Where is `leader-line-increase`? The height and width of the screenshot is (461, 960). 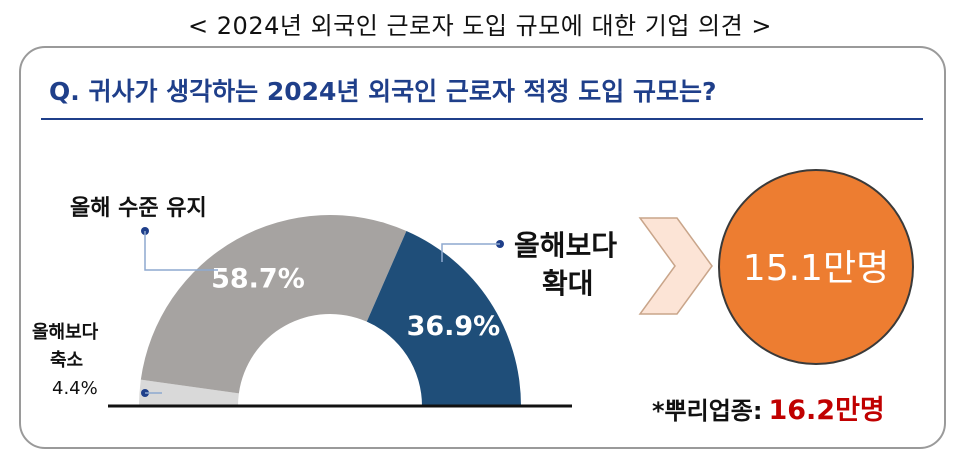 leader-line-increase is located at coordinates (470, 252).